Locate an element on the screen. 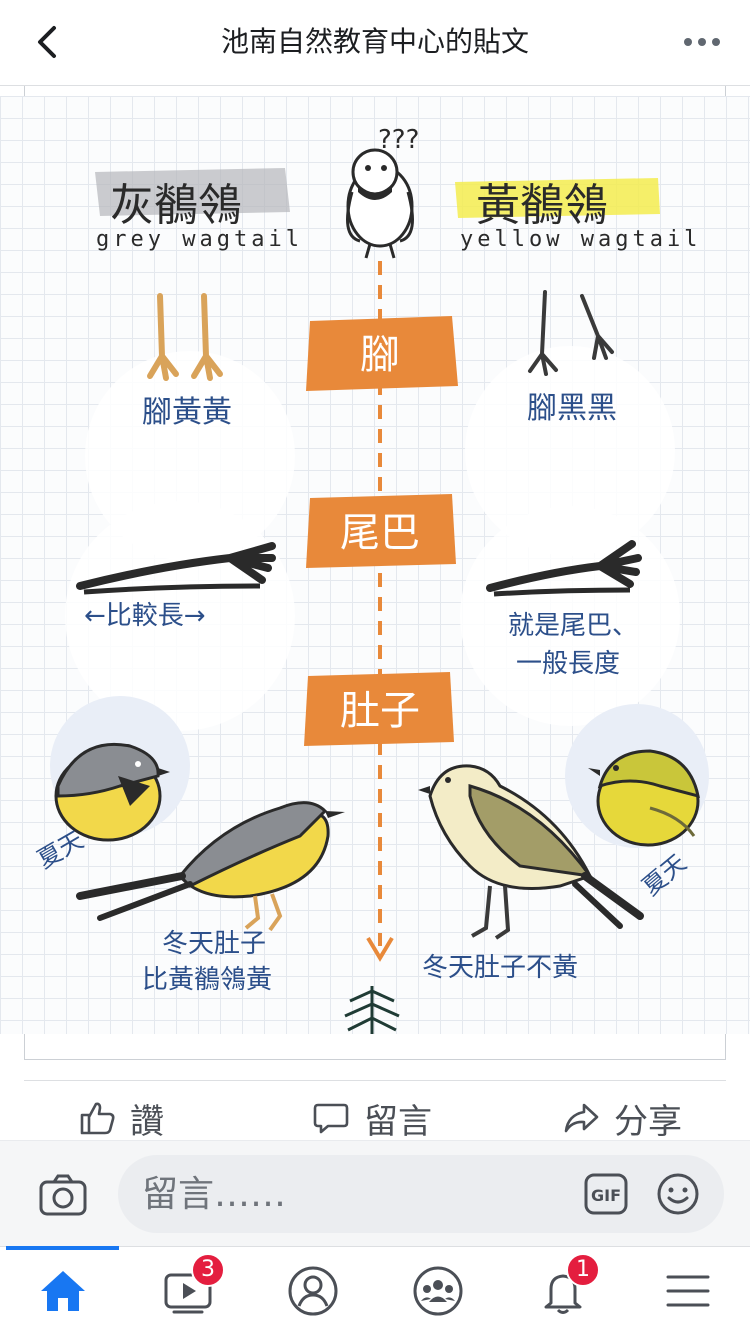 The height and width of the screenshot is (1335, 750). yellow-wagtail-tail-drawing is located at coordinates (564, 568).